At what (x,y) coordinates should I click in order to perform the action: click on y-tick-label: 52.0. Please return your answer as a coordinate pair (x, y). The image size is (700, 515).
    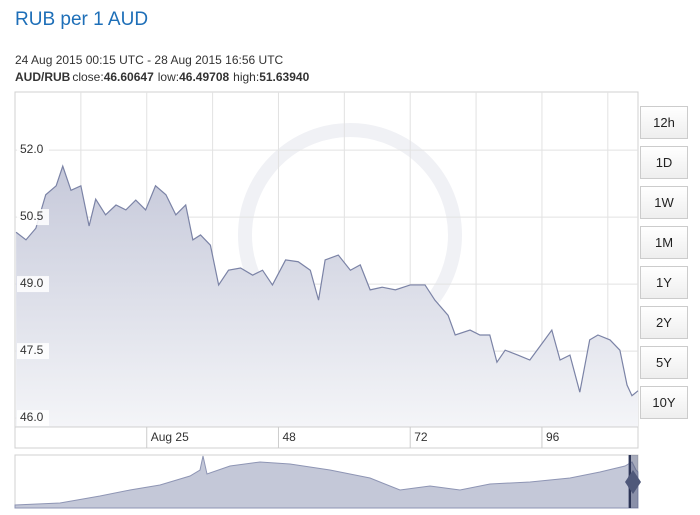
    Looking at the image, I should click on (32, 149).